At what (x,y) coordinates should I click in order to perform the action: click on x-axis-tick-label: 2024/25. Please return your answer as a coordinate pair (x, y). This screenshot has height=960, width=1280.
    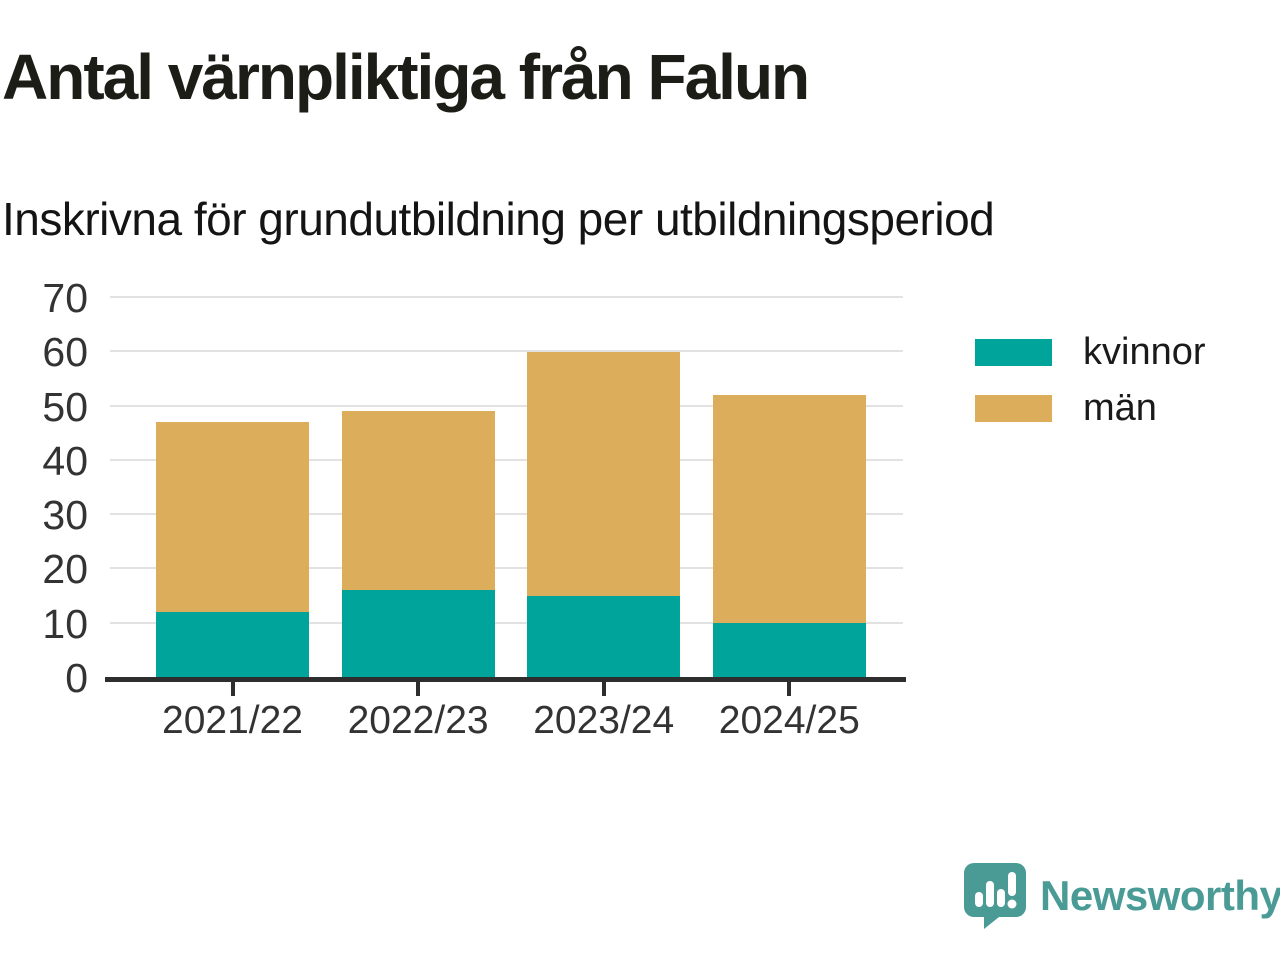
    Looking at the image, I should click on (789, 720).